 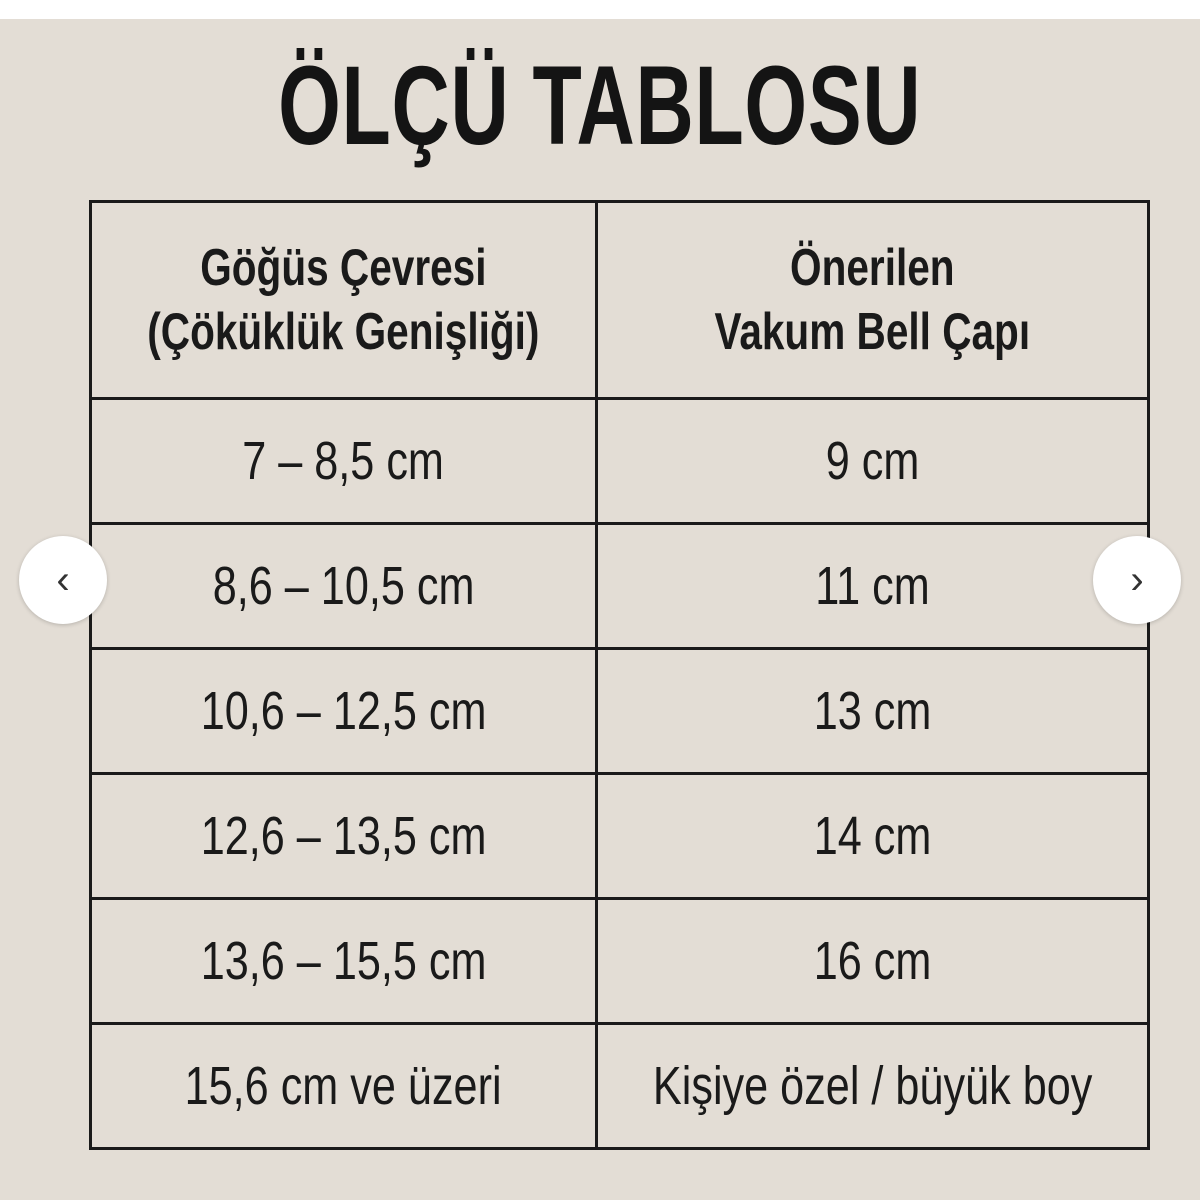 I want to click on table-row: 10,6 – 12,5 cm 13 cm, so click(x=620, y=711).